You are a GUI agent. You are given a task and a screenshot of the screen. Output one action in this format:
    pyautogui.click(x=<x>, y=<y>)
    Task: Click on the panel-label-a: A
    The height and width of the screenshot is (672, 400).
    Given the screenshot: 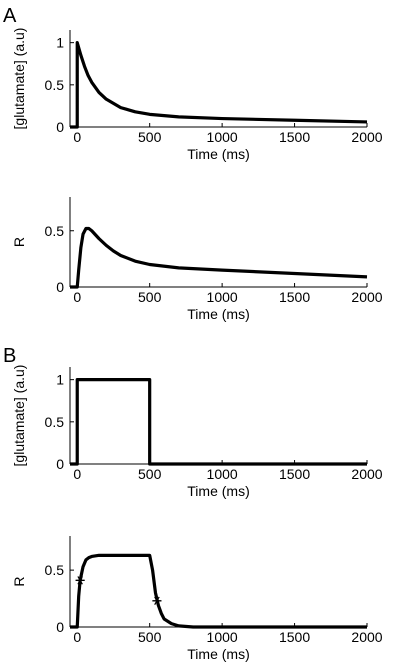 What is the action you would take?
    pyautogui.click(x=10, y=16)
    